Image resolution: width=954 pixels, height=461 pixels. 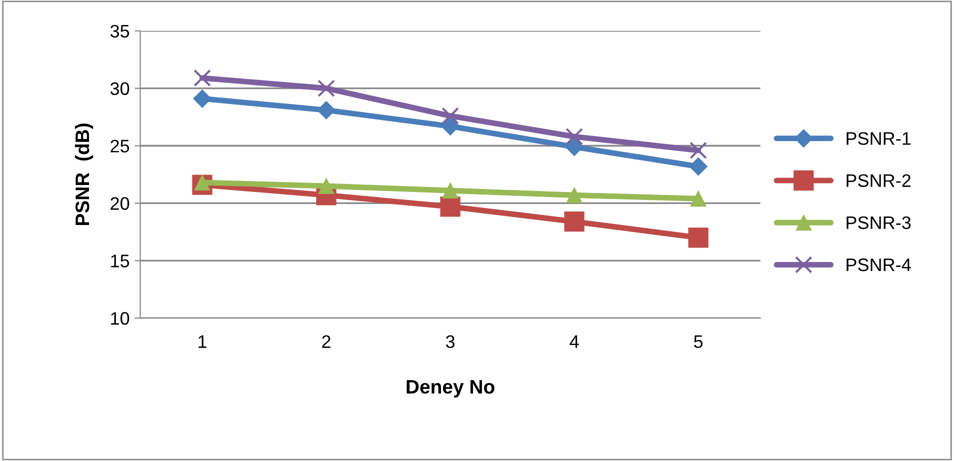 I want to click on y-axis-title: PSNR (dB), so click(x=84, y=175).